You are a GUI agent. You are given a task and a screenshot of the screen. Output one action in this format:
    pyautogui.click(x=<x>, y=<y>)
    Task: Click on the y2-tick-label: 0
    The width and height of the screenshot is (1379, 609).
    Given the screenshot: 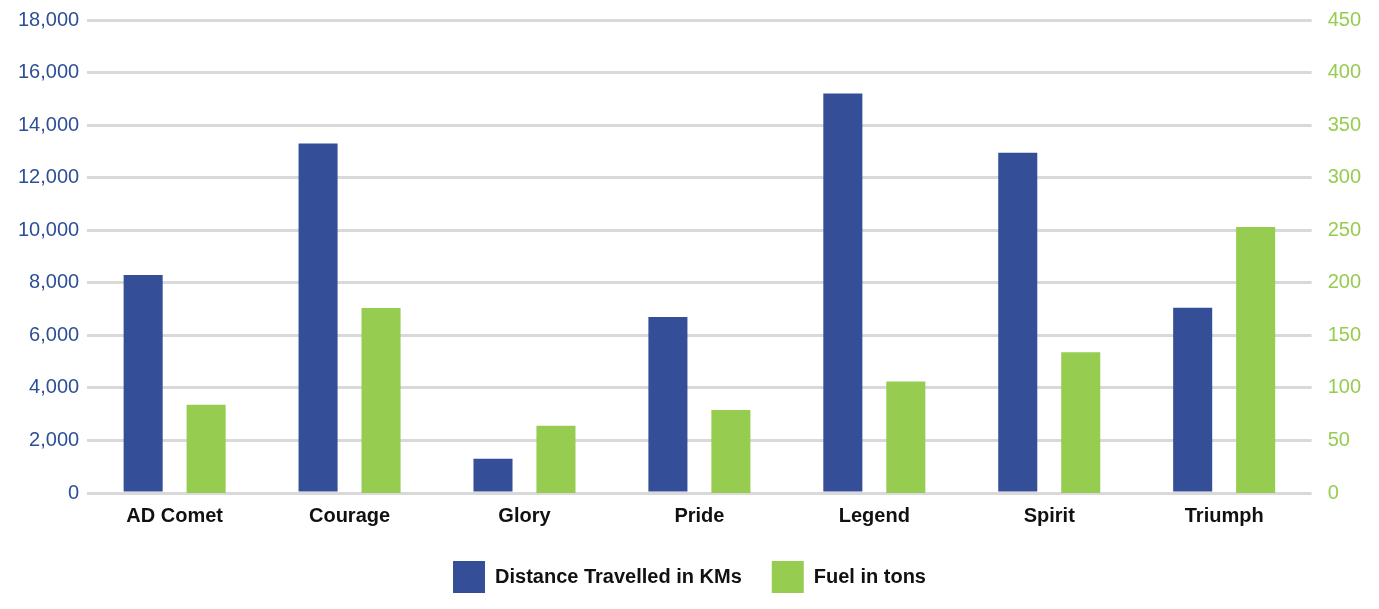 What is the action you would take?
    pyautogui.click(x=1333, y=491)
    